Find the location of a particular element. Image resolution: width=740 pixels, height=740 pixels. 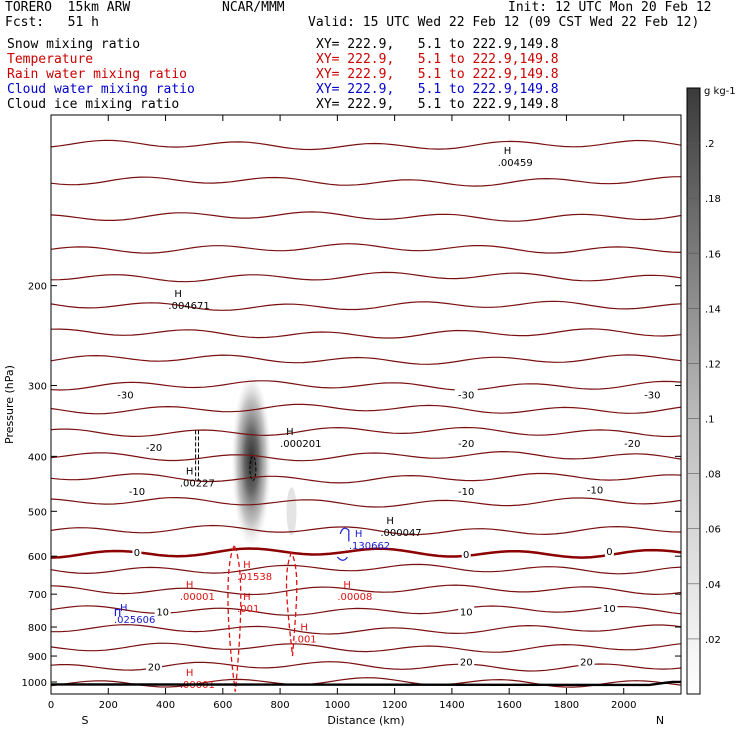

freezing-isotherm is located at coordinates (366, 553).